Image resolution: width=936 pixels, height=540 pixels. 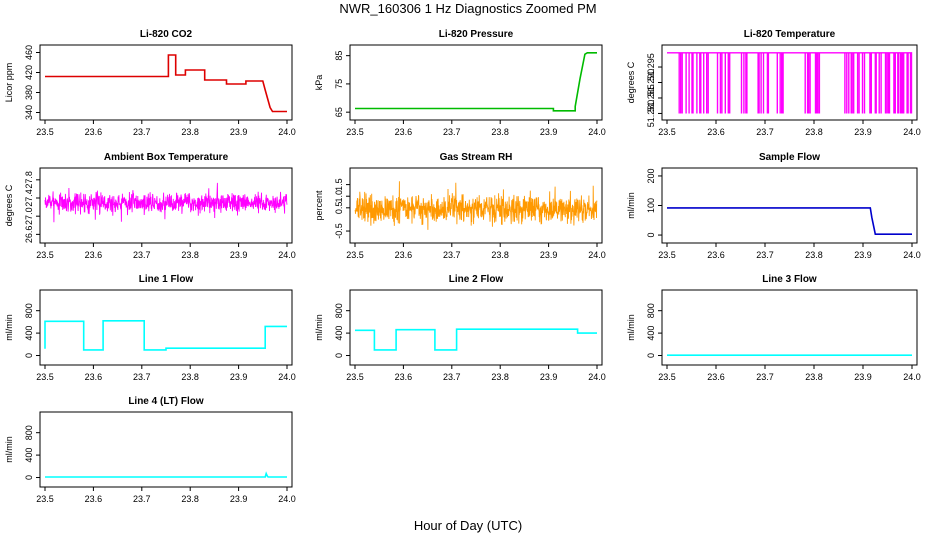 I want to click on y-tick-label: 27.8, so click(x=29, y=180).